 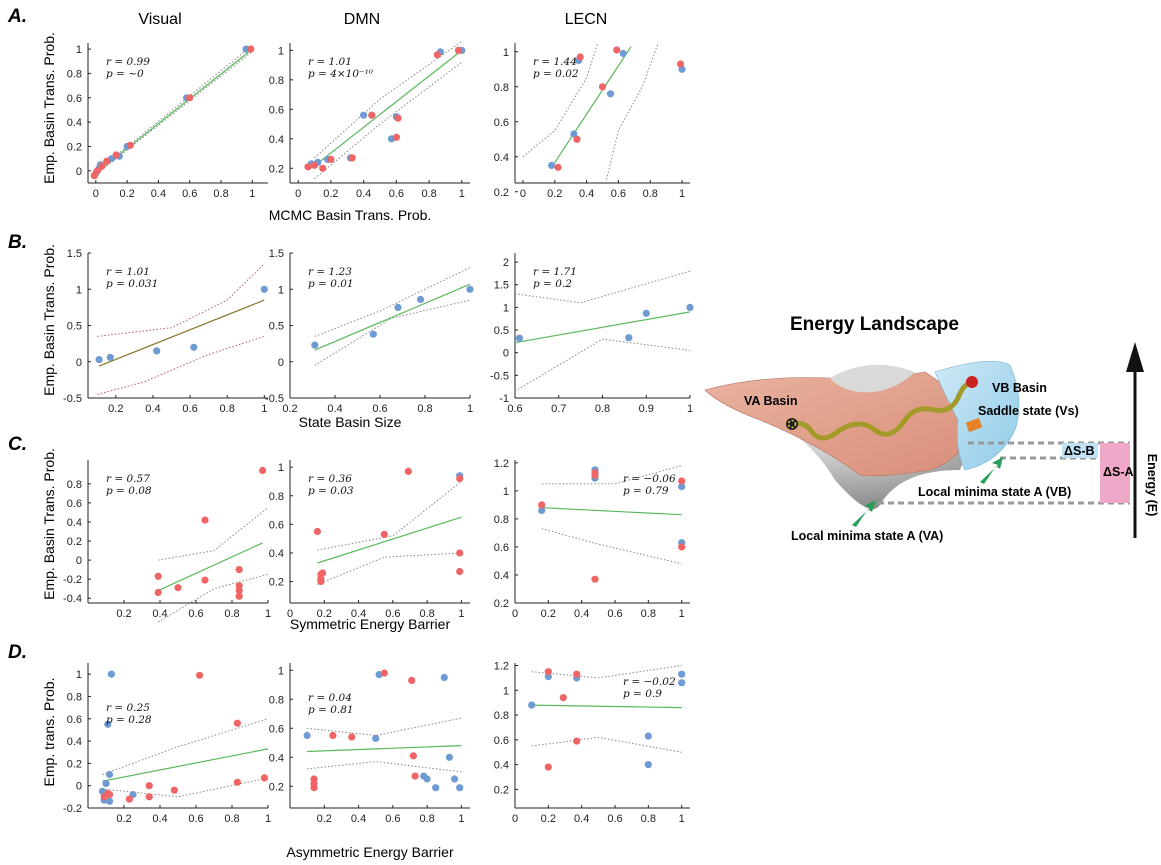 I want to click on stat-r: r = −0.02, so click(x=649, y=682).